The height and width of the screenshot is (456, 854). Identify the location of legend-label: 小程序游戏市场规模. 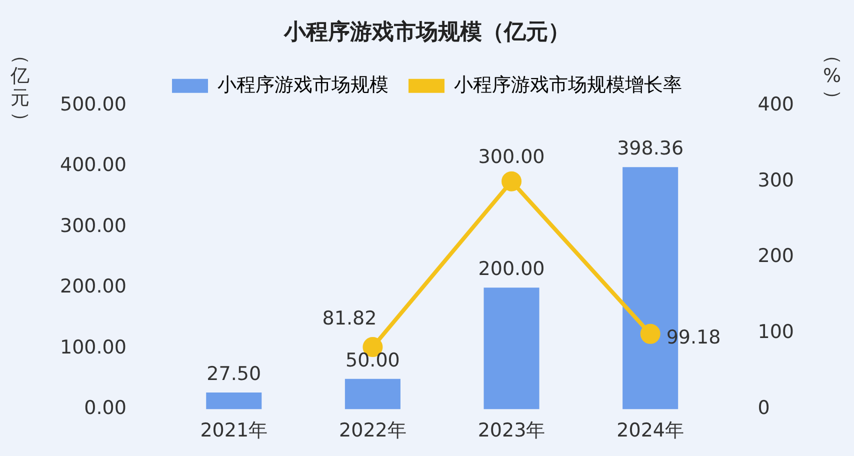
(303, 85).